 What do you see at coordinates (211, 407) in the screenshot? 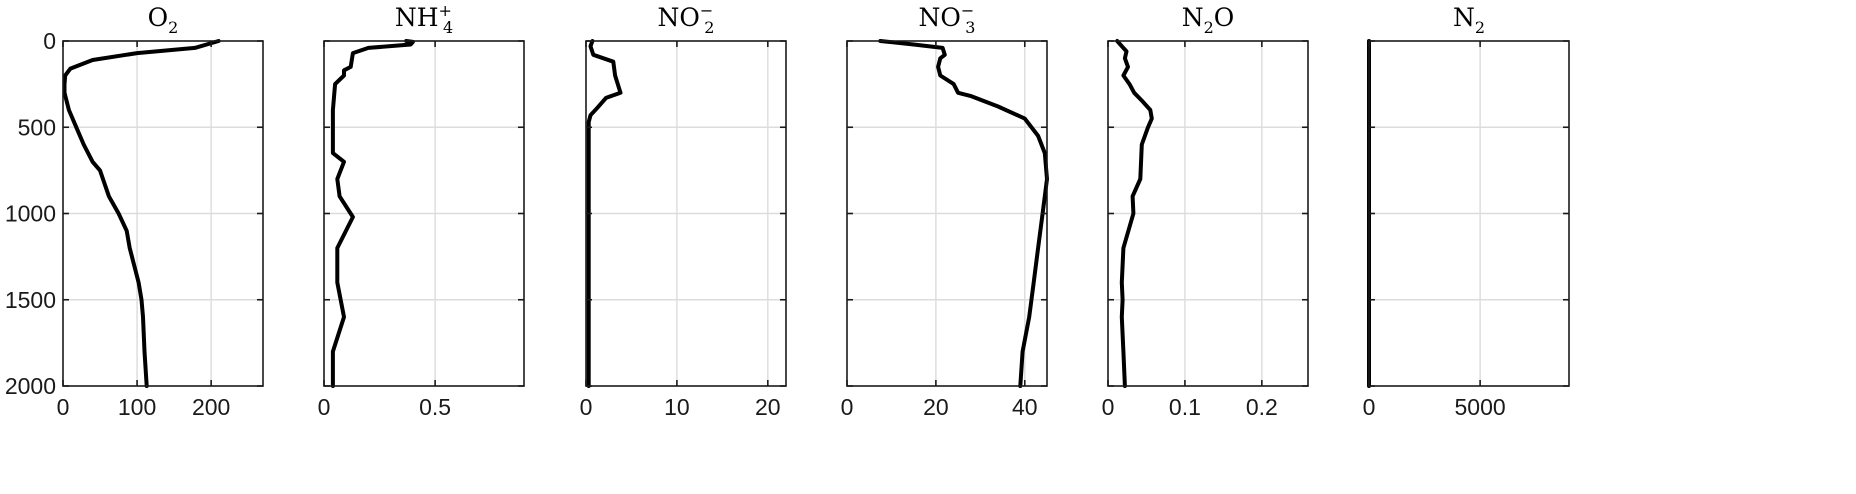
I see `x-tick-label: 200` at bounding box center [211, 407].